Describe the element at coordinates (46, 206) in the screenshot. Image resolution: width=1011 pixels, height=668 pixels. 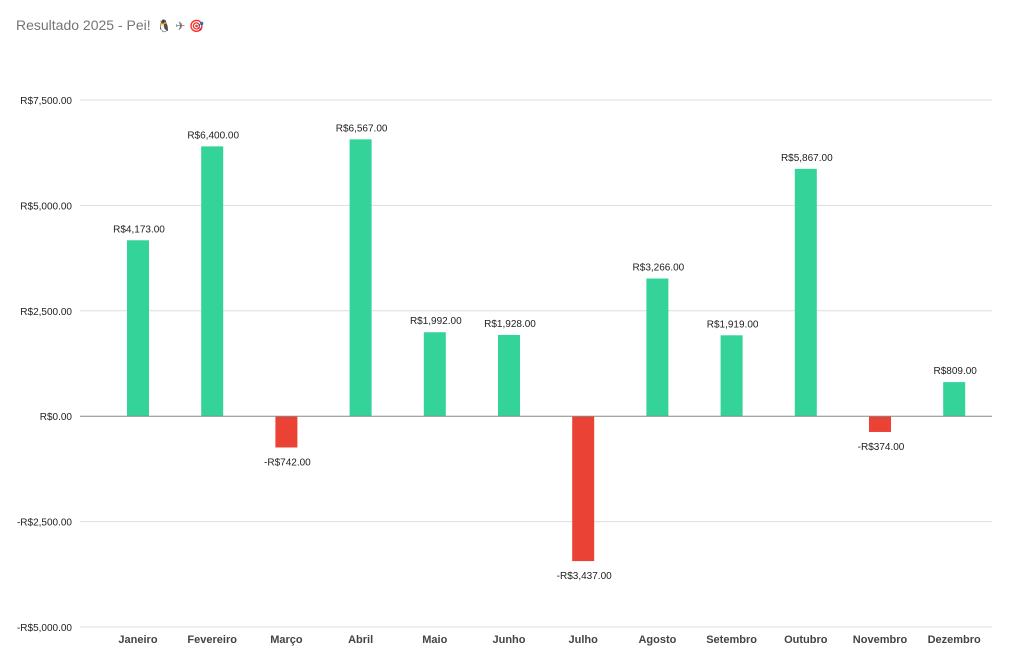
I see `y-tick-label: R$5,000.00` at that location.